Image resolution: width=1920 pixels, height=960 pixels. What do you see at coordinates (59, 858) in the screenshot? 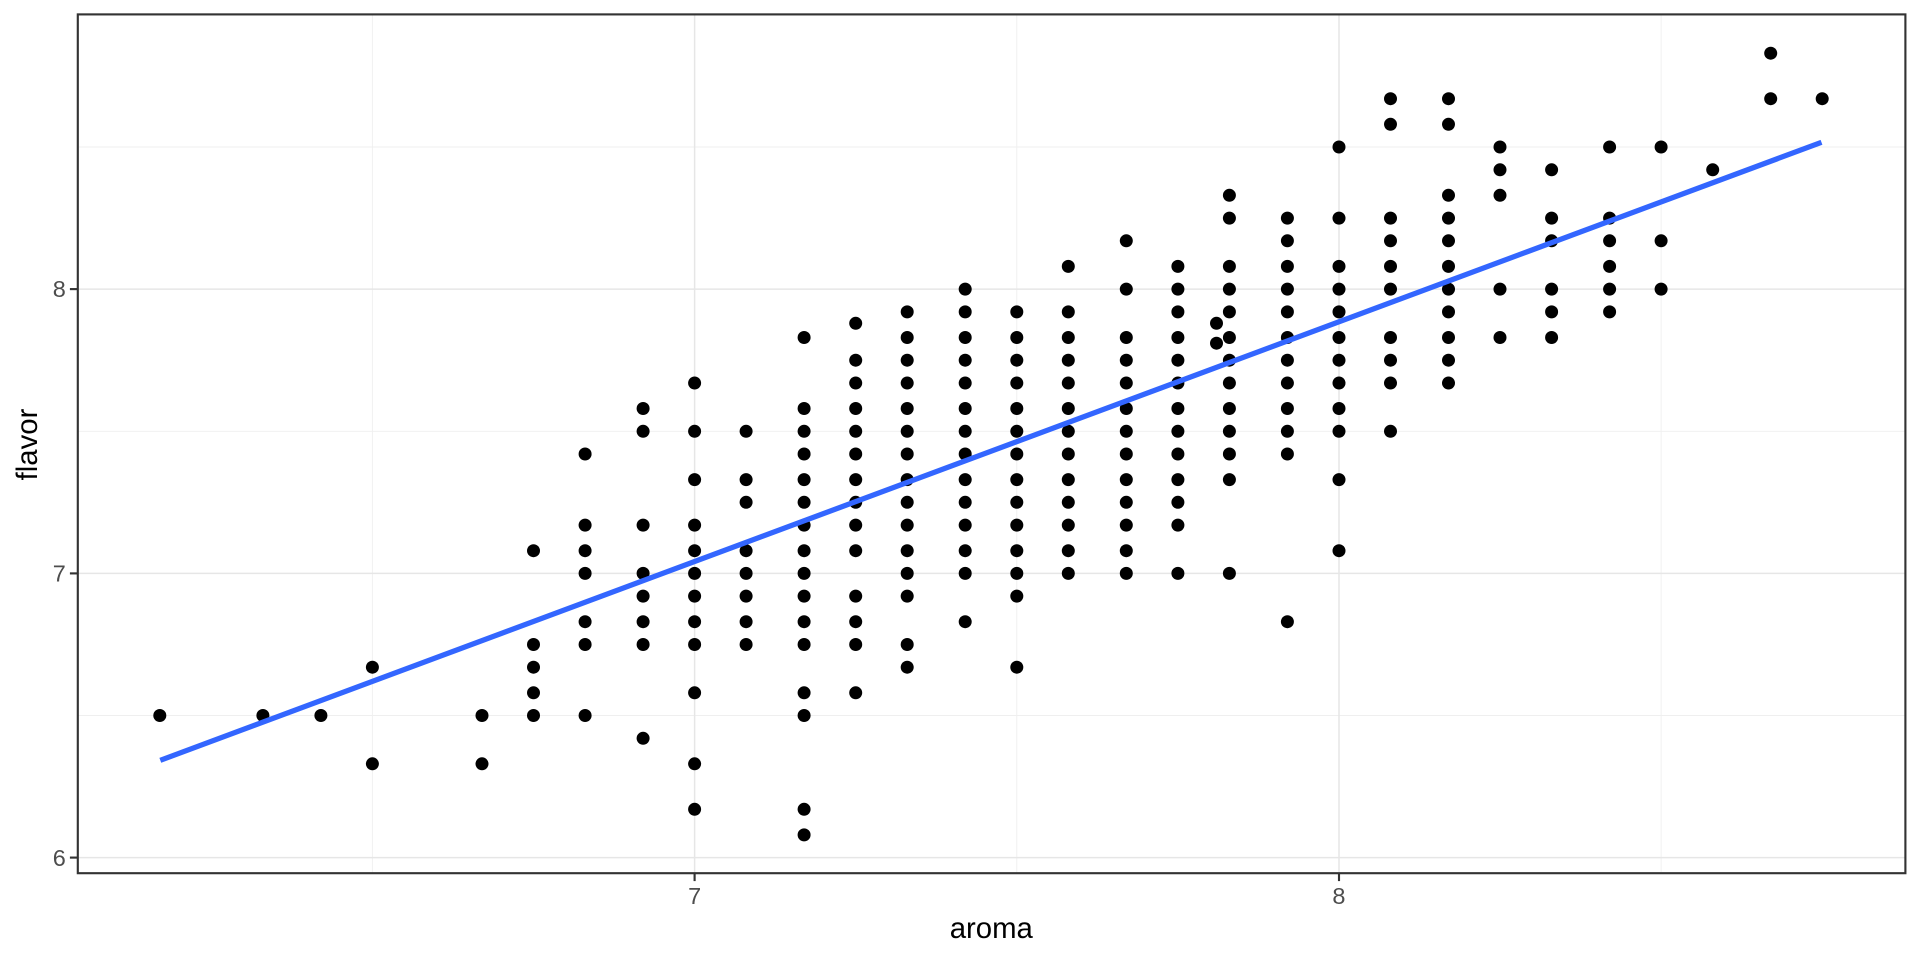
I see `svg-text: 6` at bounding box center [59, 858].